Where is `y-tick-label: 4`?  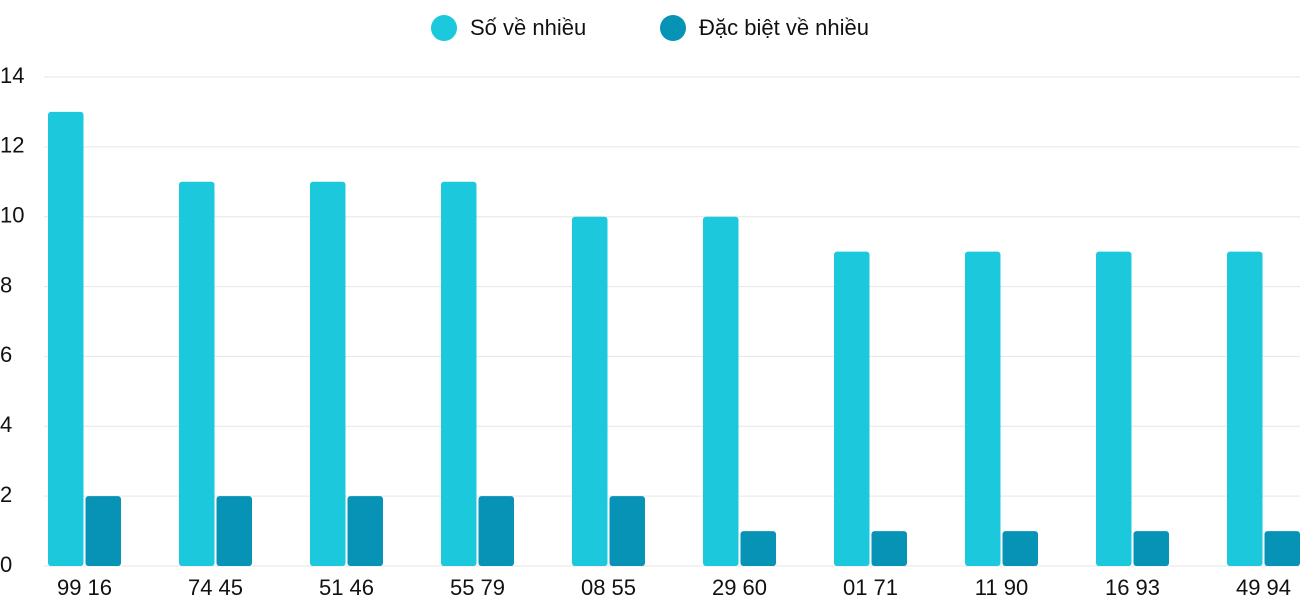 y-tick-label: 4 is located at coordinates (6, 424).